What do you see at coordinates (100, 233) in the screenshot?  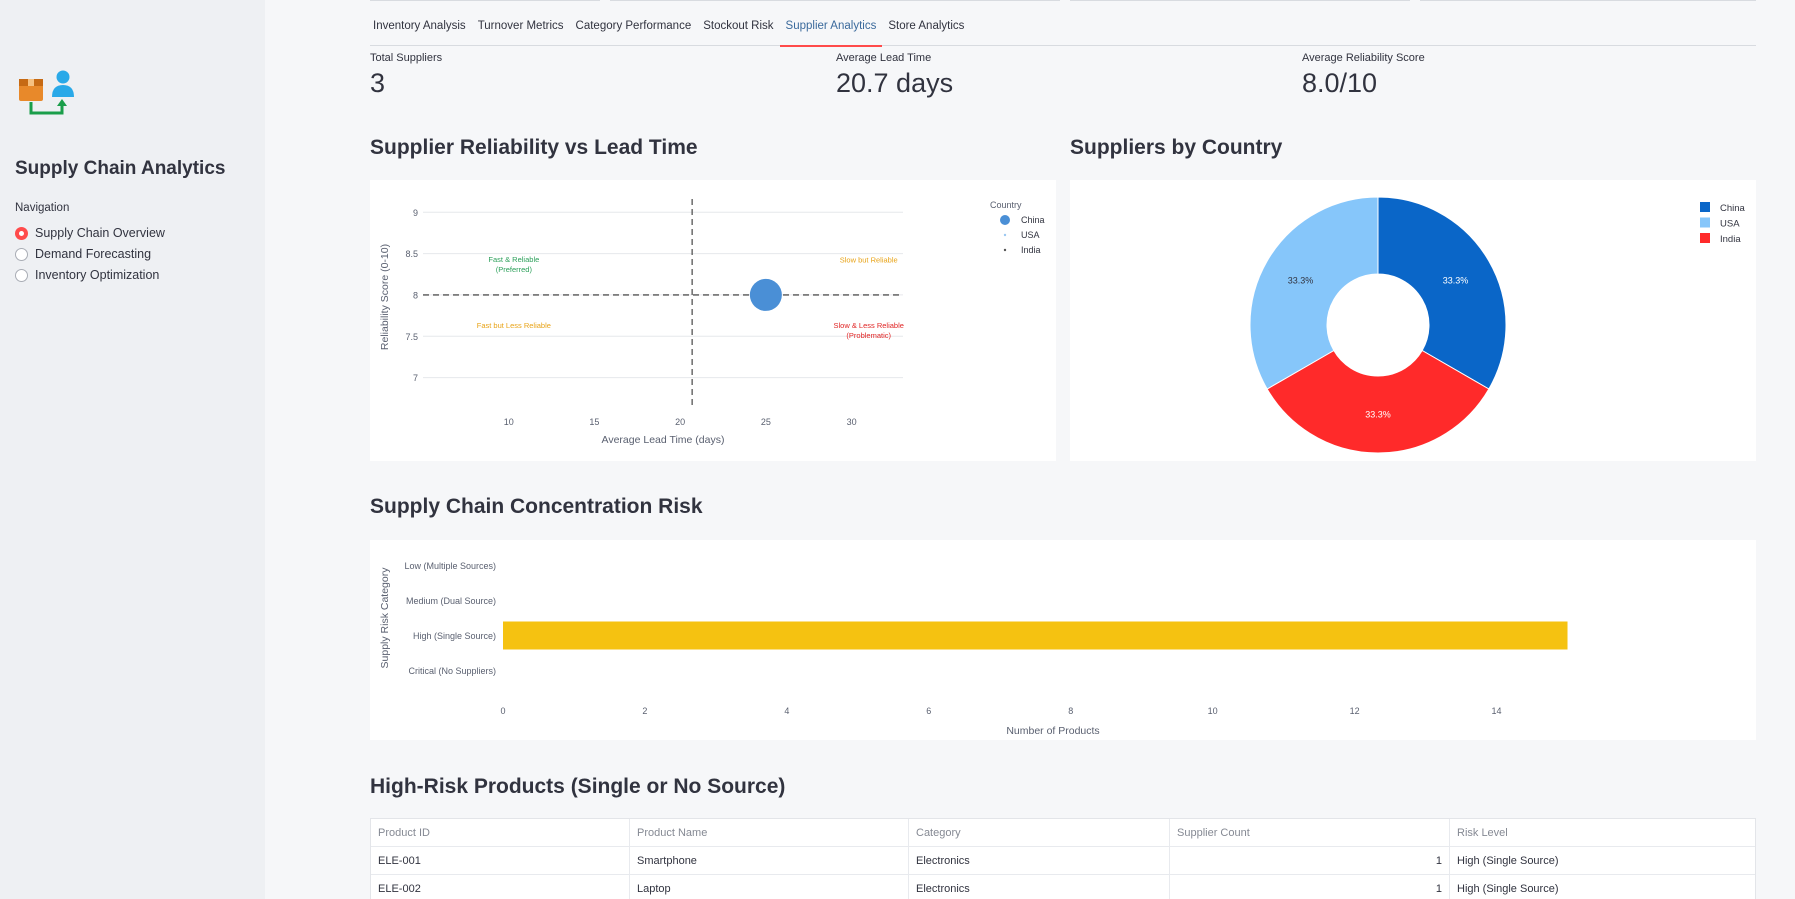 I see `nav-radio-label: Supply Chain Overview` at bounding box center [100, 233].